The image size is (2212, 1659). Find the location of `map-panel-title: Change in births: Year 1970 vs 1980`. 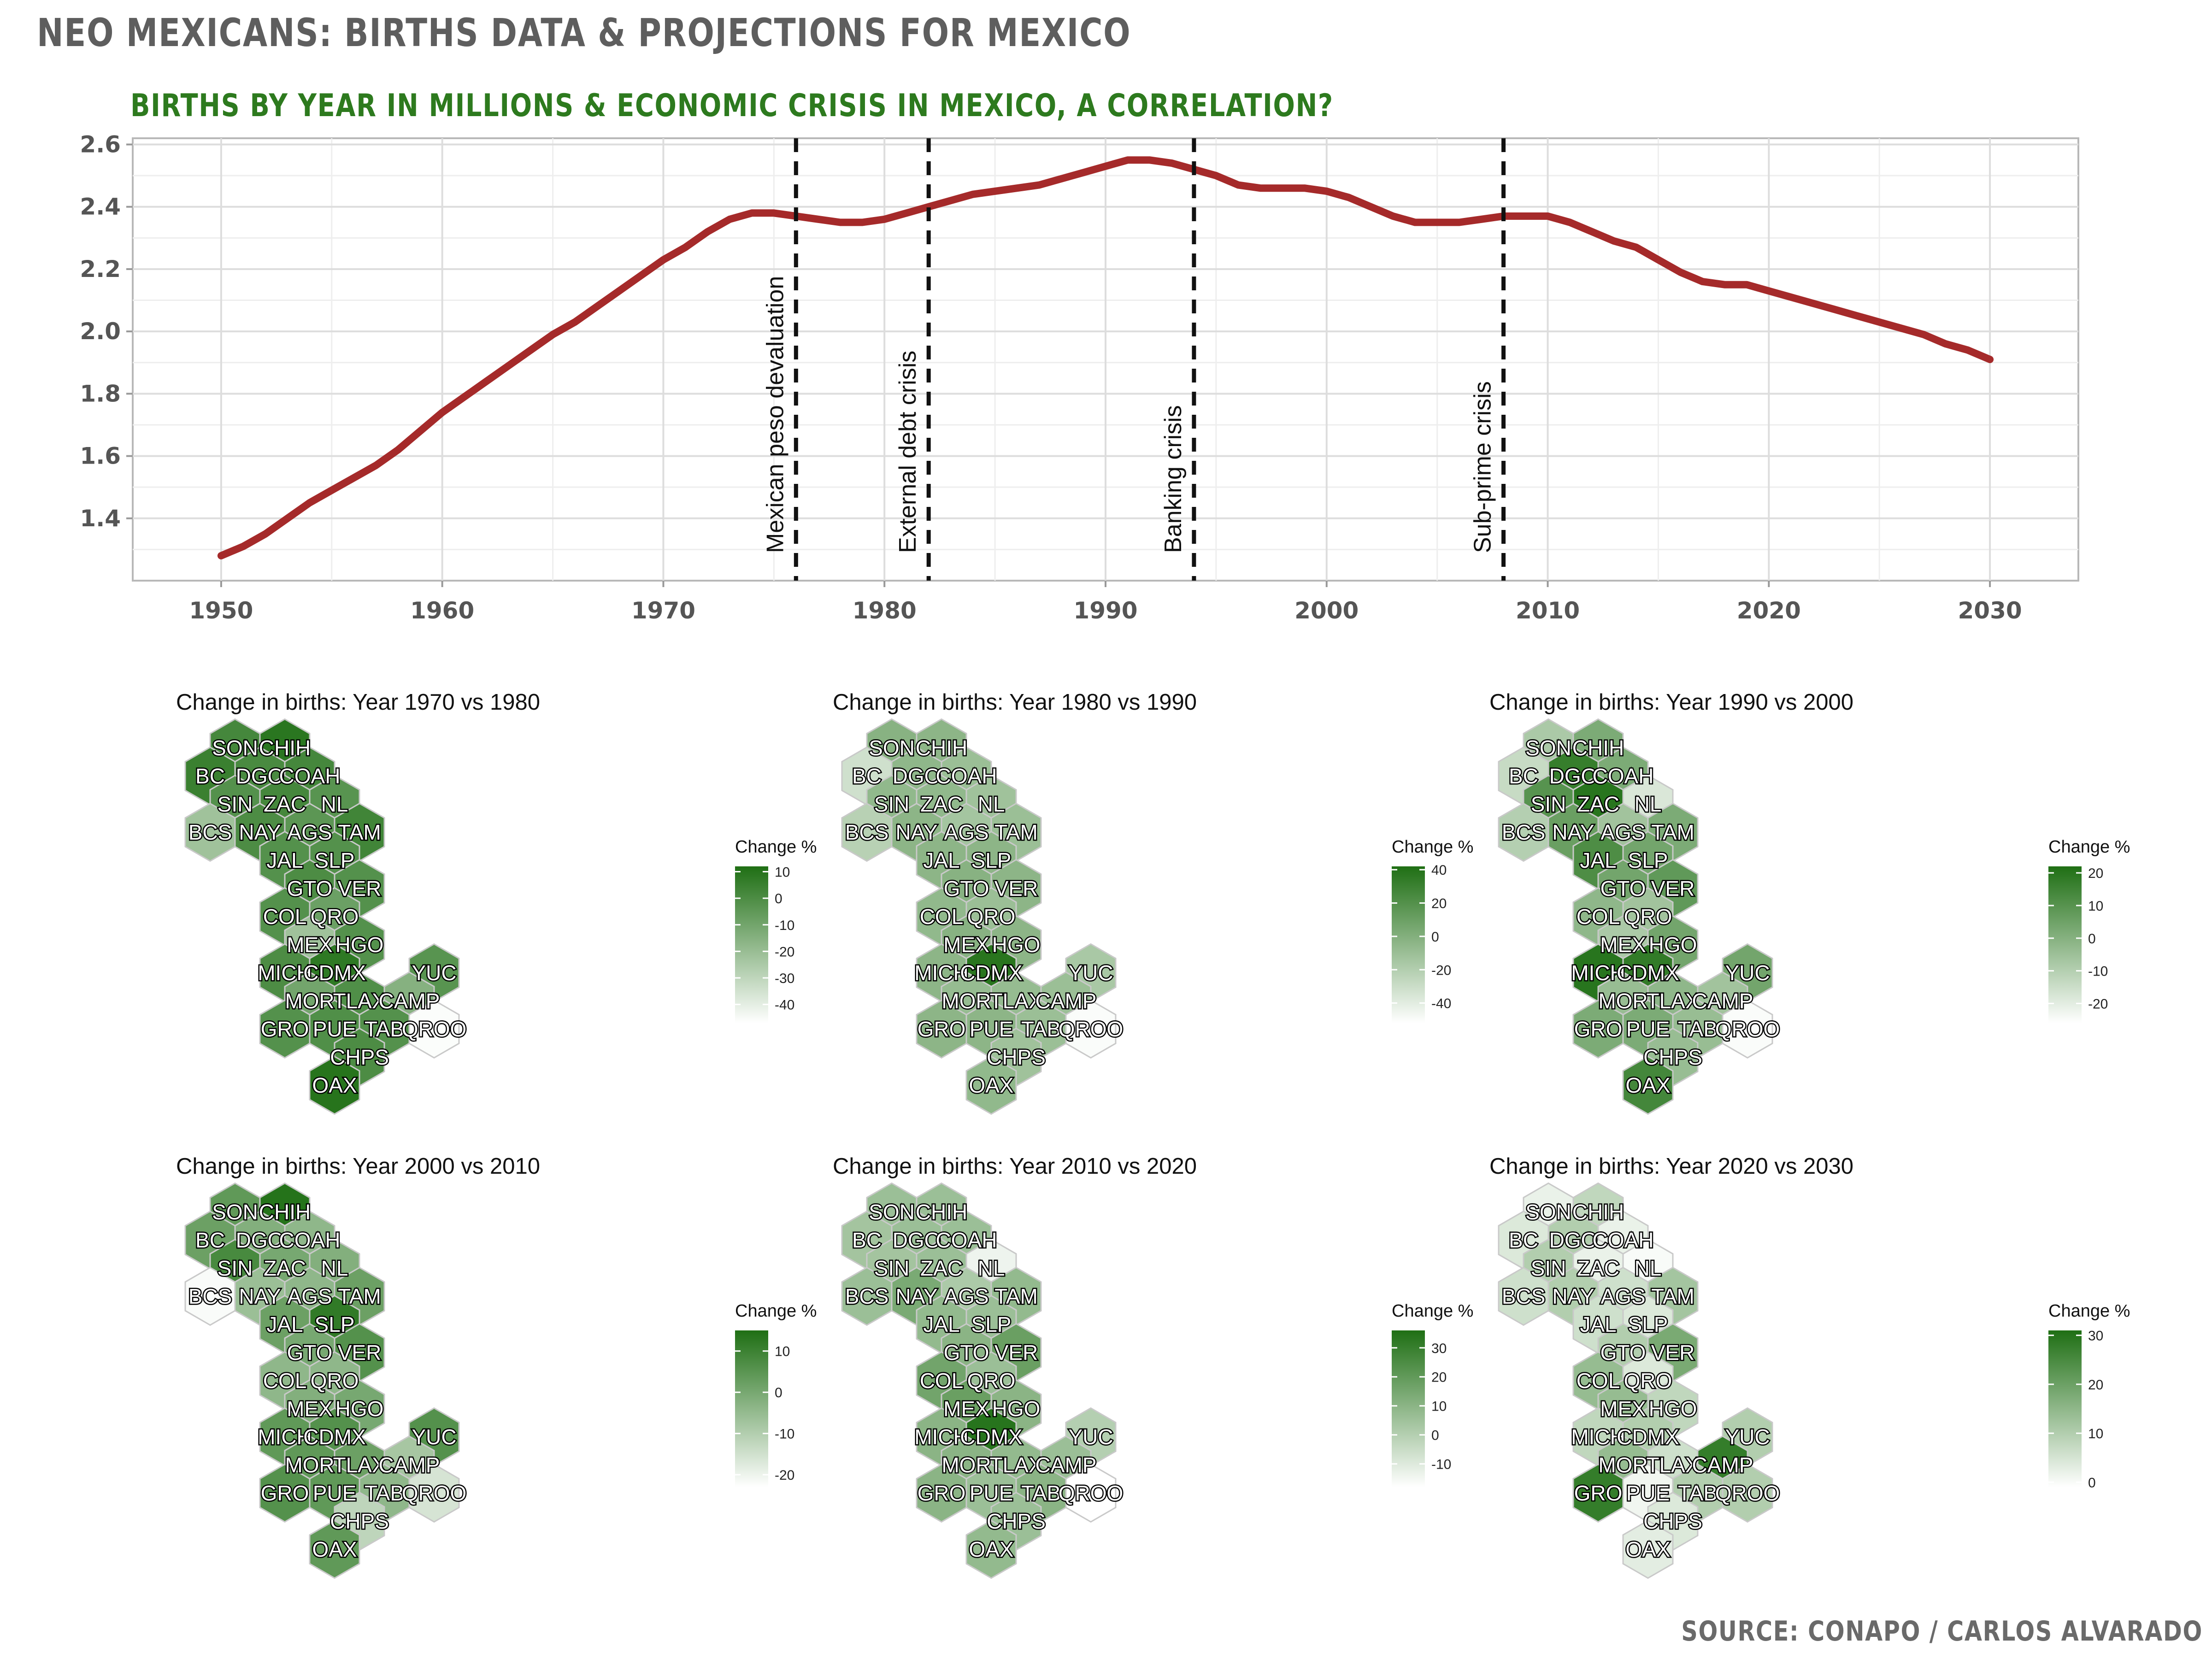

map-panel-title: Change in births: Year 1970 vs 1980 is located at coordinates (358, 702).